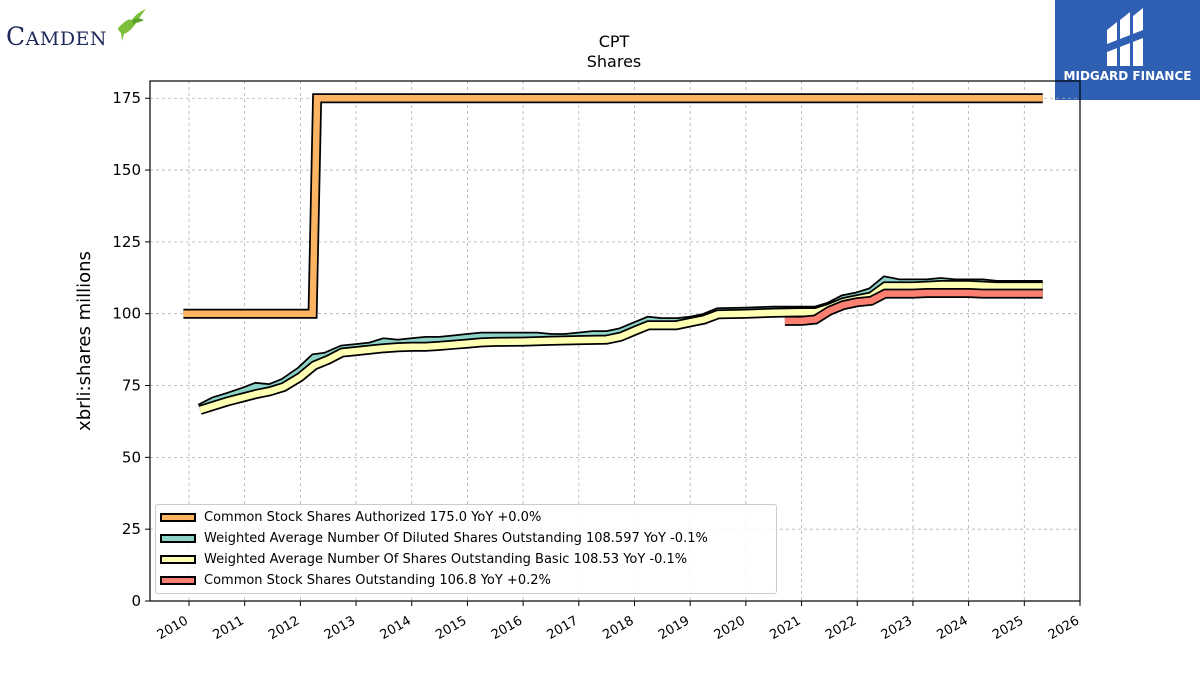 Image resolution: width=1200 pixels, height=675 pixels. I want to click on x-tick-label: 2018, so click(618, 628).